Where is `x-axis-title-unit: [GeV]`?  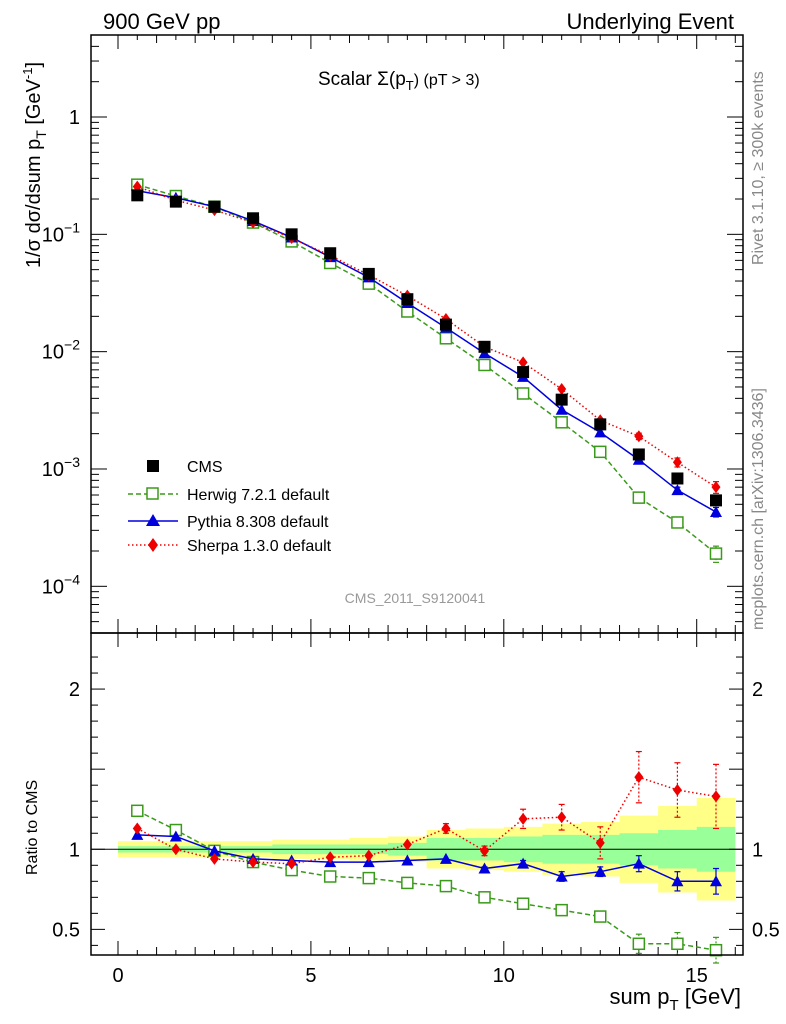
x-axis-title-unit: [GeV] is located at coordinates (710, 996).